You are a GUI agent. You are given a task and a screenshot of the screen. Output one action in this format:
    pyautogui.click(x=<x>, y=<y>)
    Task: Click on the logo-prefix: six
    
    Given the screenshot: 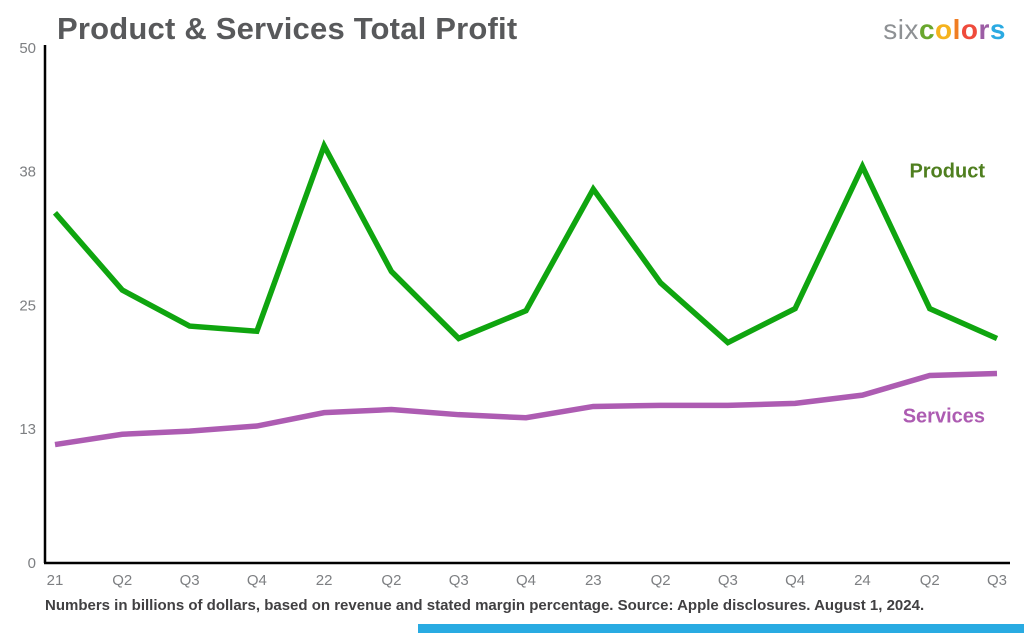 What is the action you would take?
    pyautogui.click(x=901, y=29)
    